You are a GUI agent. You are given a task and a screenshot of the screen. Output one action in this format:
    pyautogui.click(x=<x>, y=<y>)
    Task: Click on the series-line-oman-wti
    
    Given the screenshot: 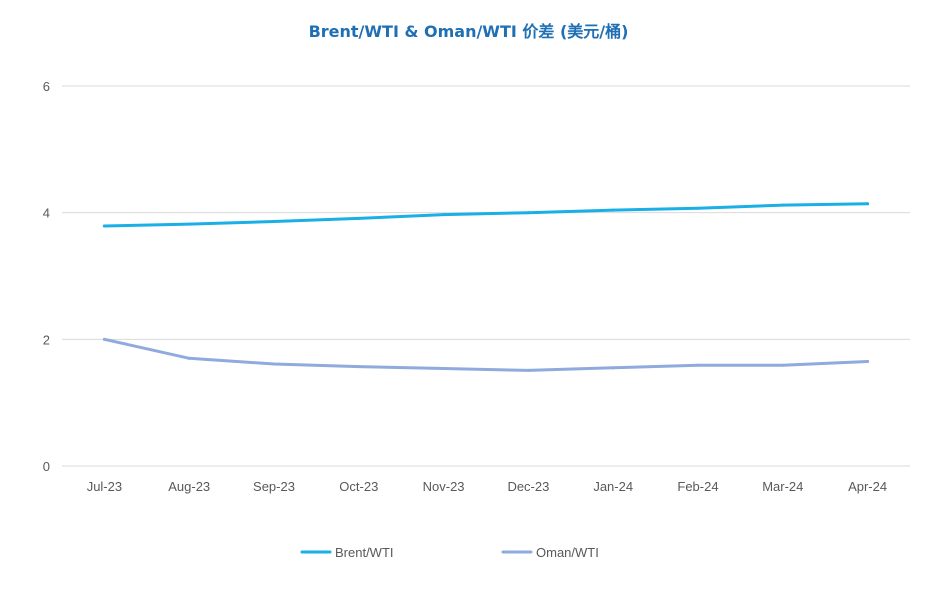 What is the action you would take?
    pyautogui.click(x=486, y=354)
    